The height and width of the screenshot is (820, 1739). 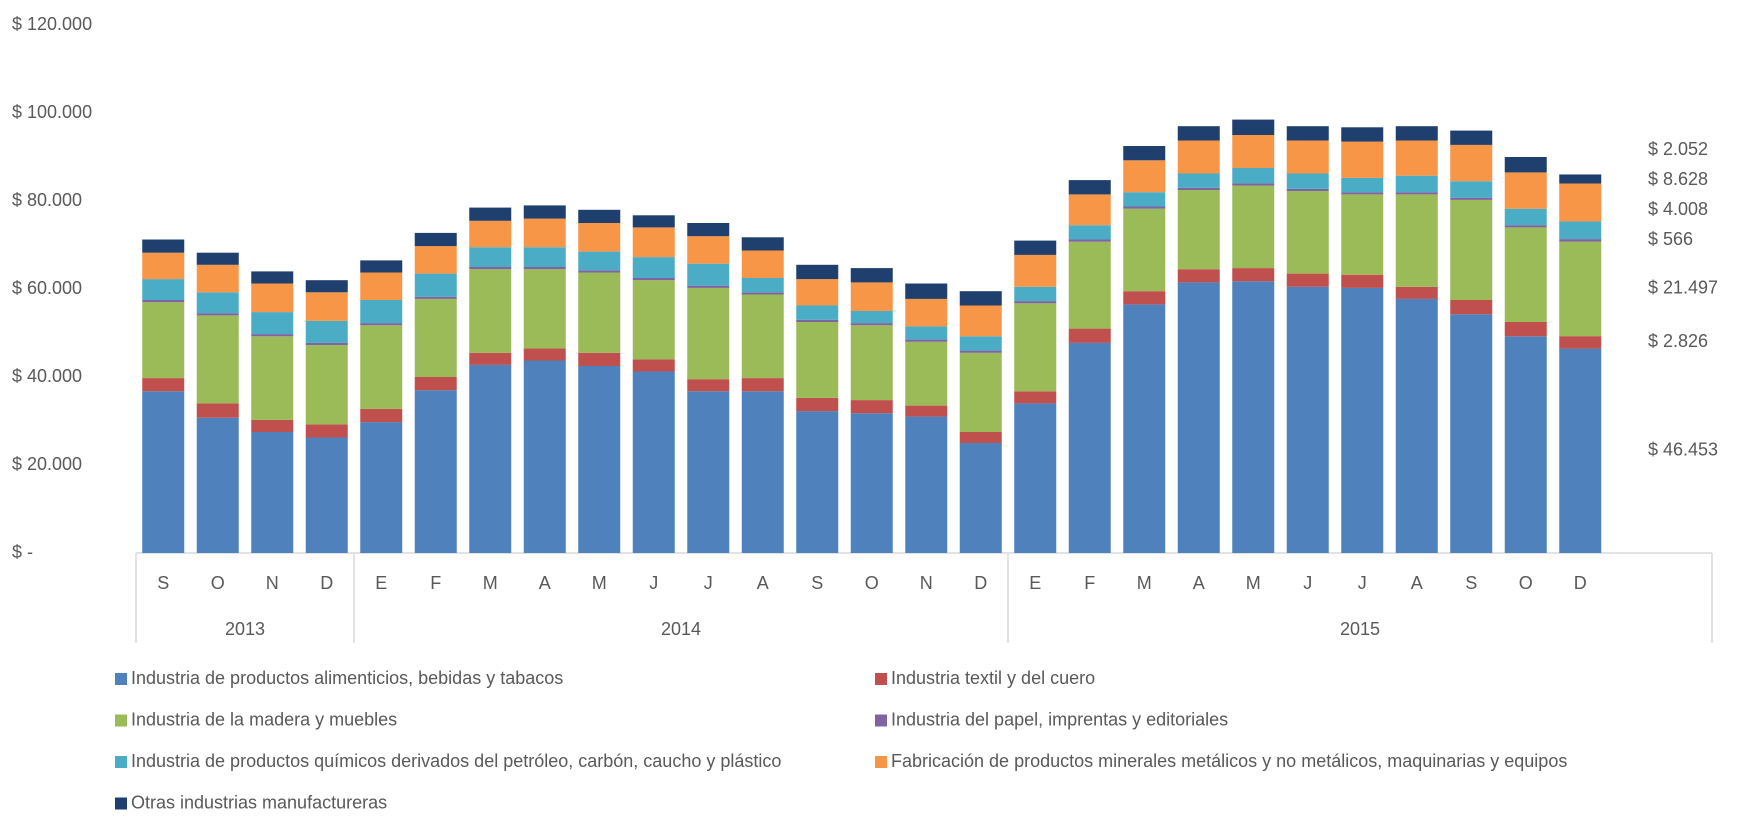 I want to click on x-tick-label: N, so click(x=272, y=583).